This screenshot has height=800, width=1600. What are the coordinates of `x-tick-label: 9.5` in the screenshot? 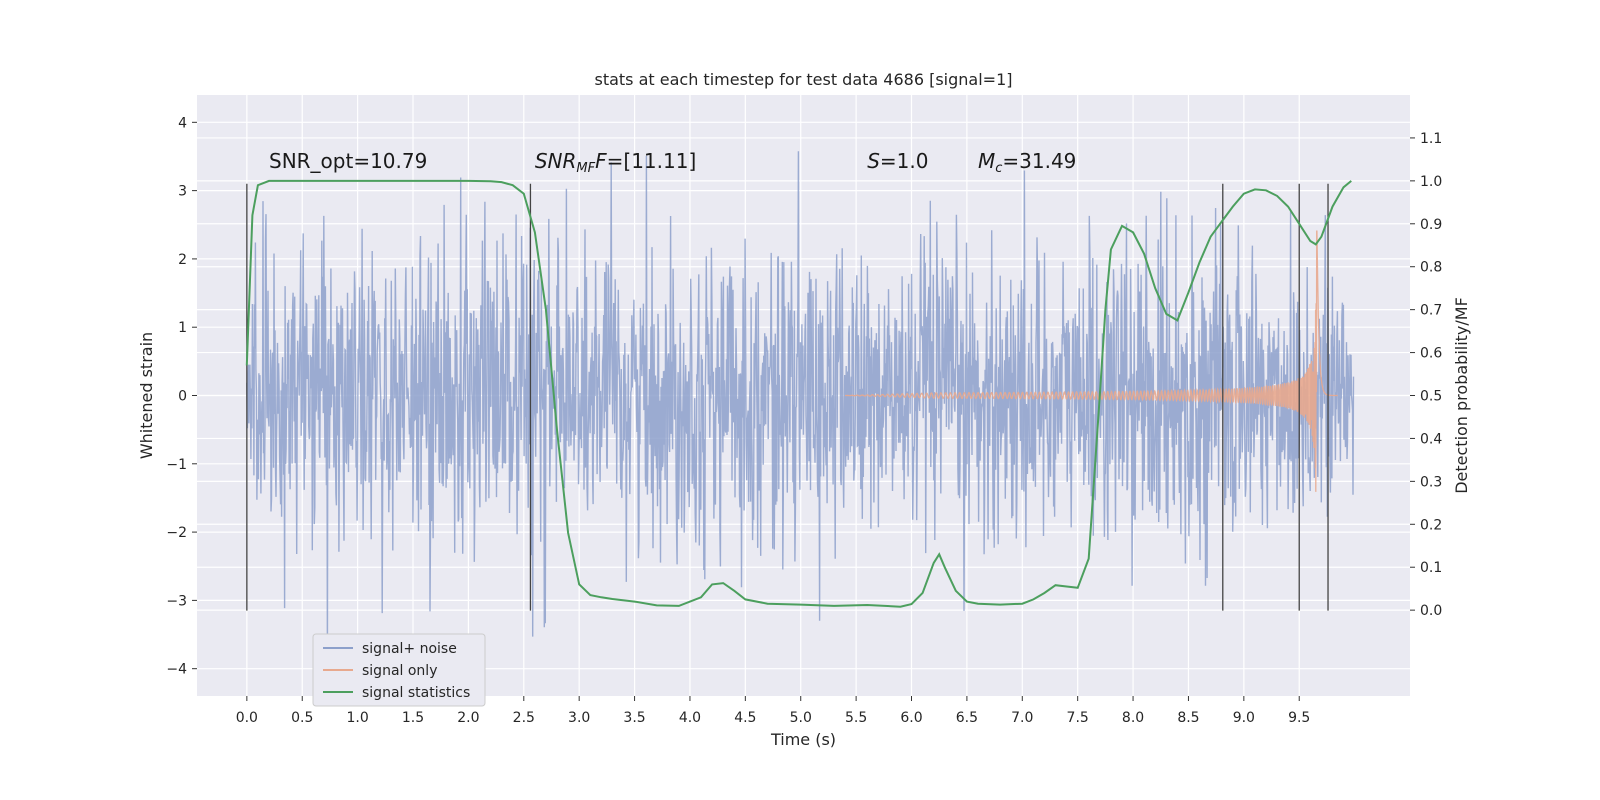 It's located at (1299, 718).